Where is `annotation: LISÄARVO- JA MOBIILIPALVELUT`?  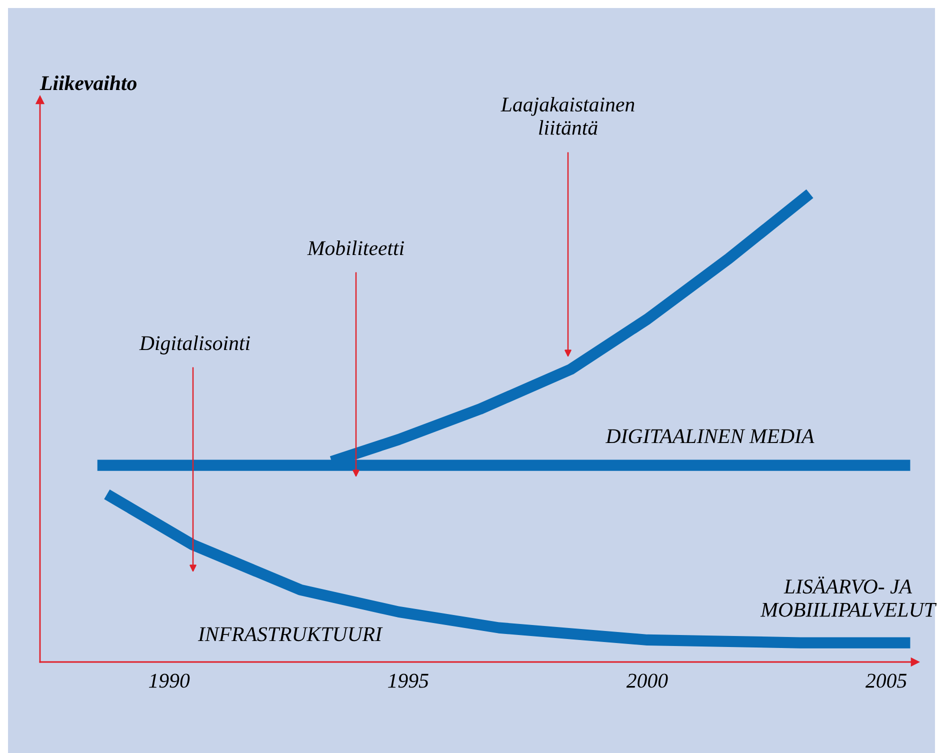
annotation: LISÄARVO- JA MOBIILIPALVELUT is located at coordinates (848, 596).